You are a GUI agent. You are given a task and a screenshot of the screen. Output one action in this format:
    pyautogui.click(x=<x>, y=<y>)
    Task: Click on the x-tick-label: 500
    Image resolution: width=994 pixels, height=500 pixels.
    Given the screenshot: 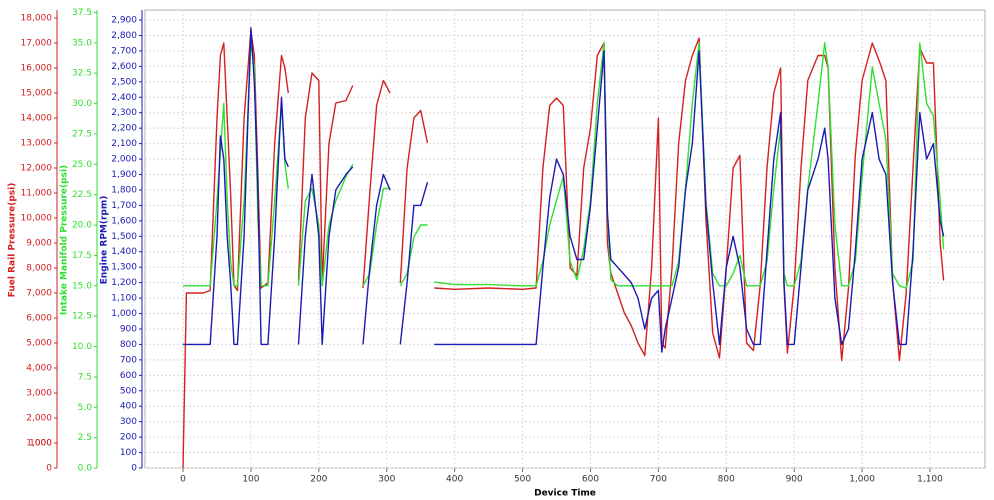 What is the action you would take?
    pyautogui.click(x=522, y=480)
    